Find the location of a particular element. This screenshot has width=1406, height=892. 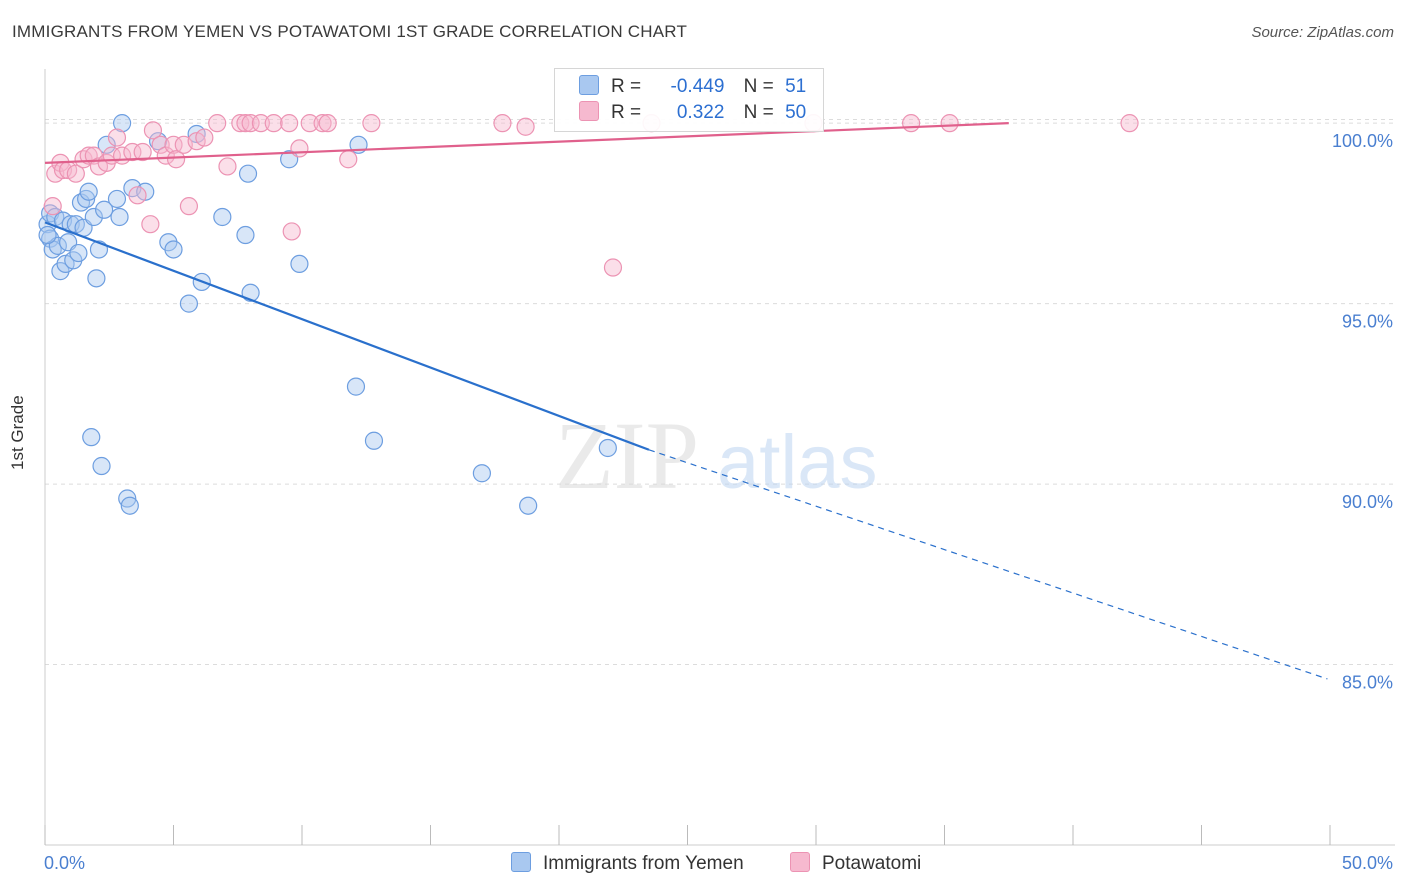

bottom-legend-swatch-yemen is located at coordinates (521, 862).